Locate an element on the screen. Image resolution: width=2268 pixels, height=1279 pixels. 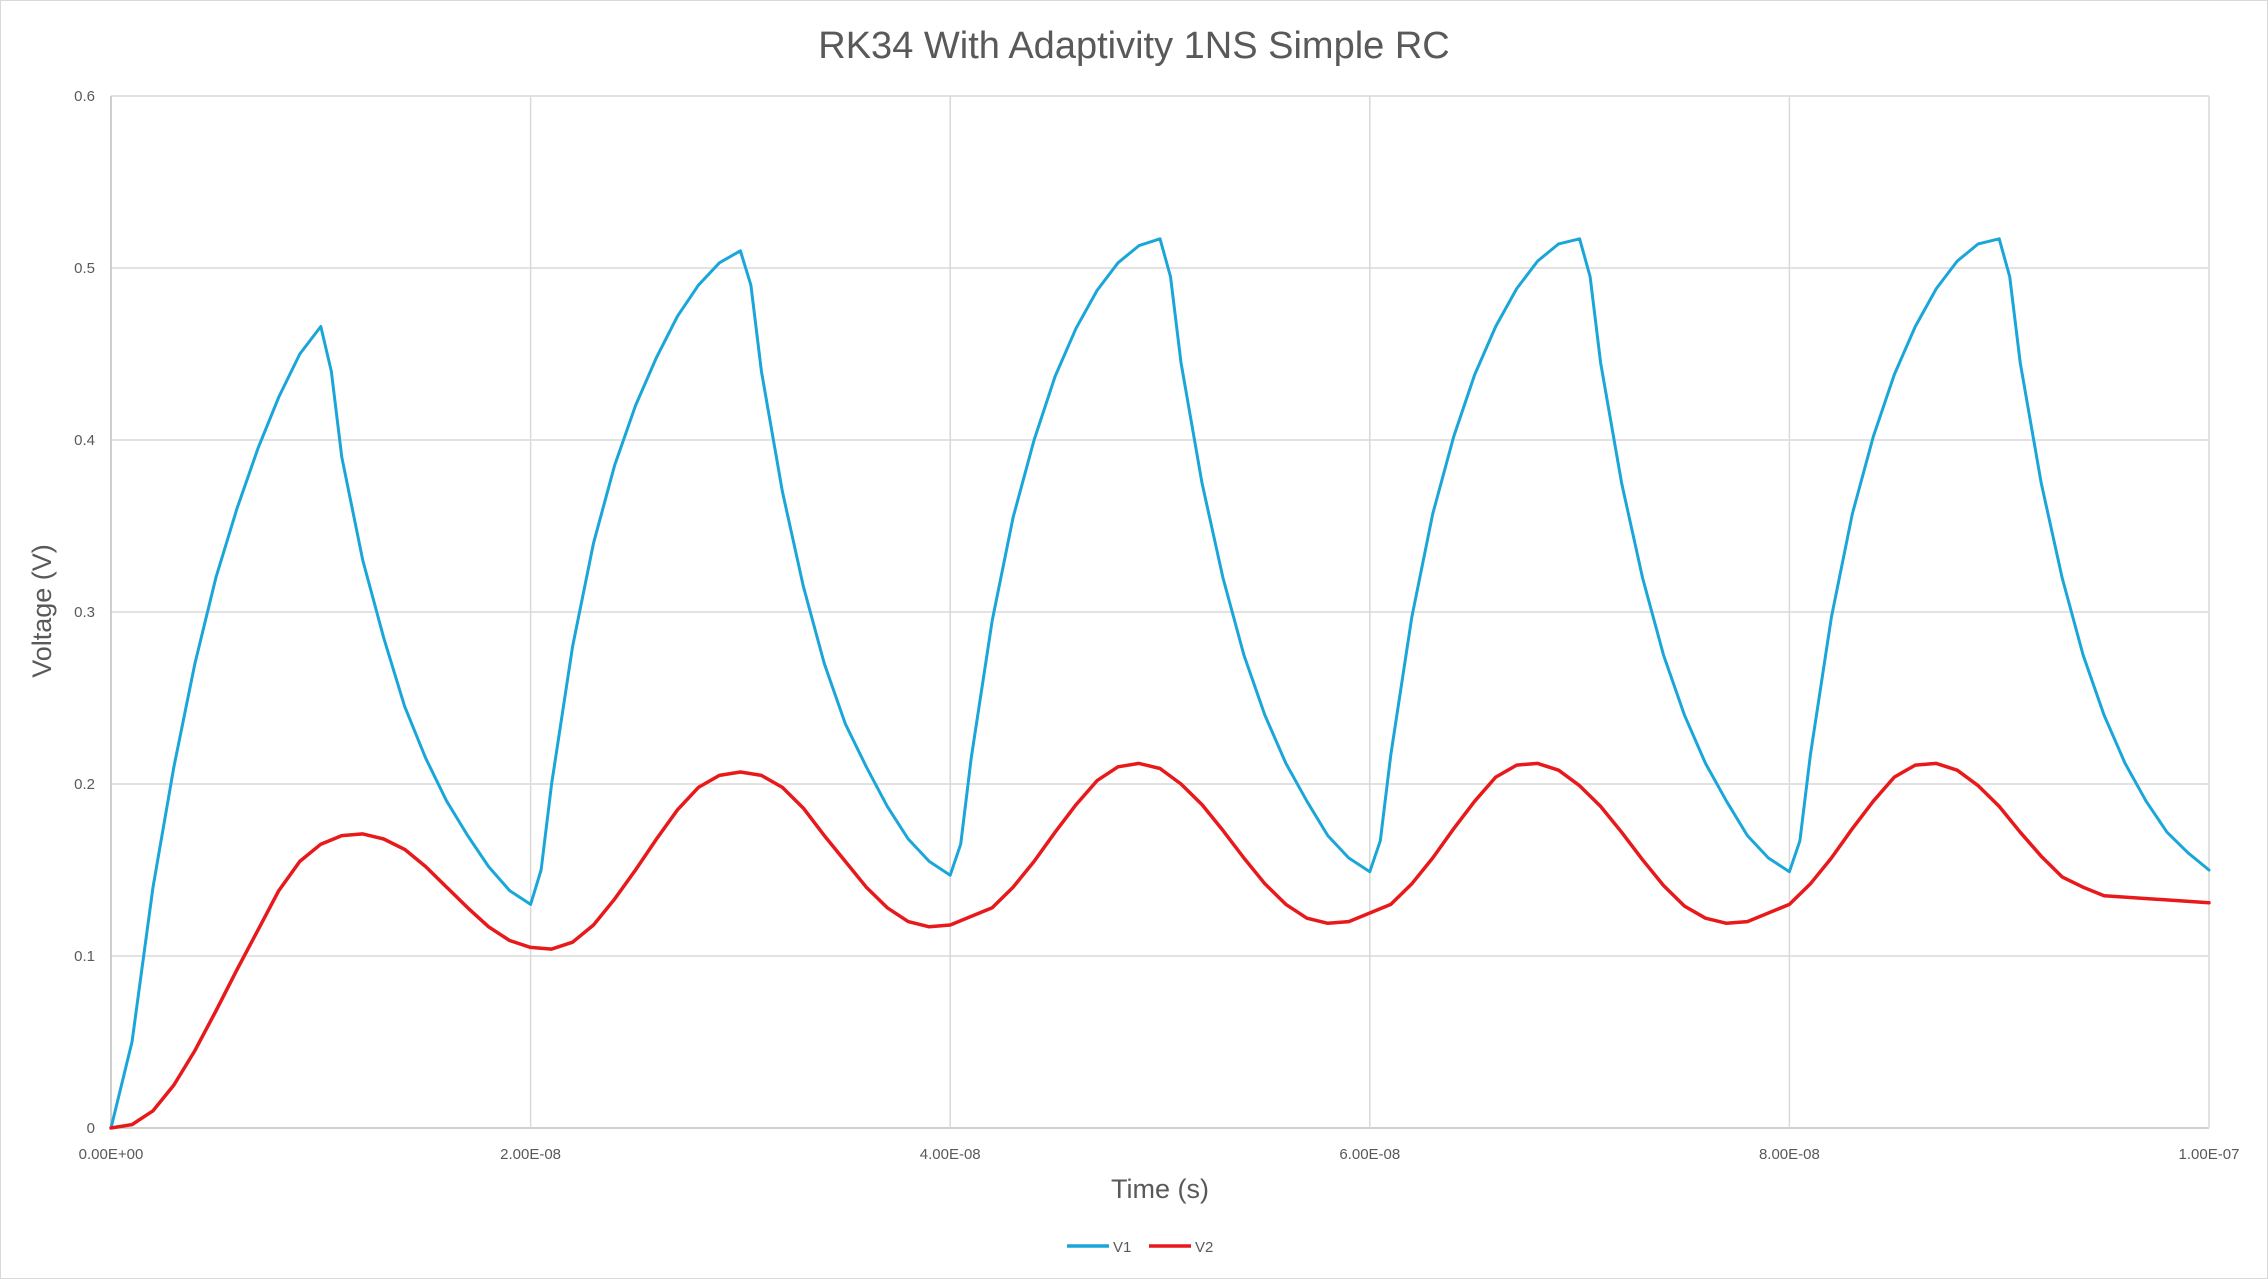
x-tick-label: 6.00E-08 is located at coordinates (1369, 1154).